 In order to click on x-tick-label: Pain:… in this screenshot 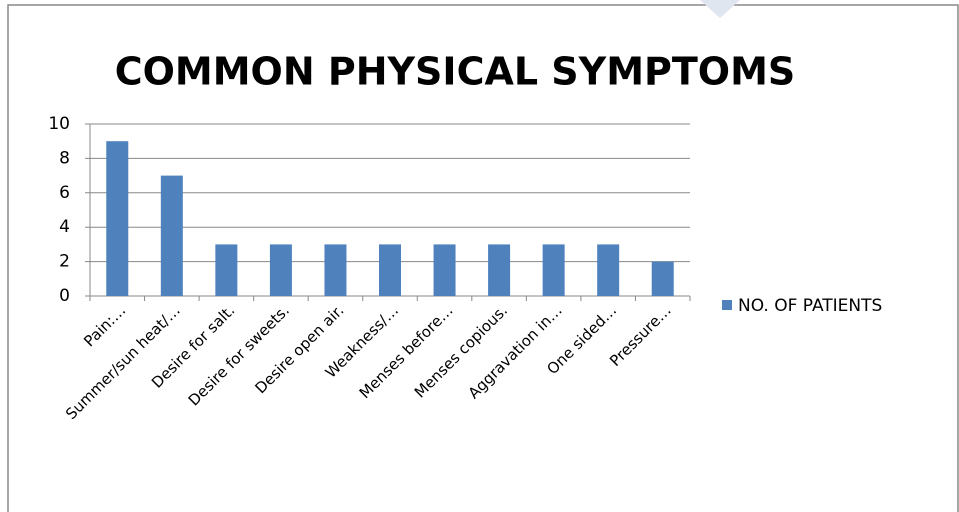, I will do `click(104, 325)`.